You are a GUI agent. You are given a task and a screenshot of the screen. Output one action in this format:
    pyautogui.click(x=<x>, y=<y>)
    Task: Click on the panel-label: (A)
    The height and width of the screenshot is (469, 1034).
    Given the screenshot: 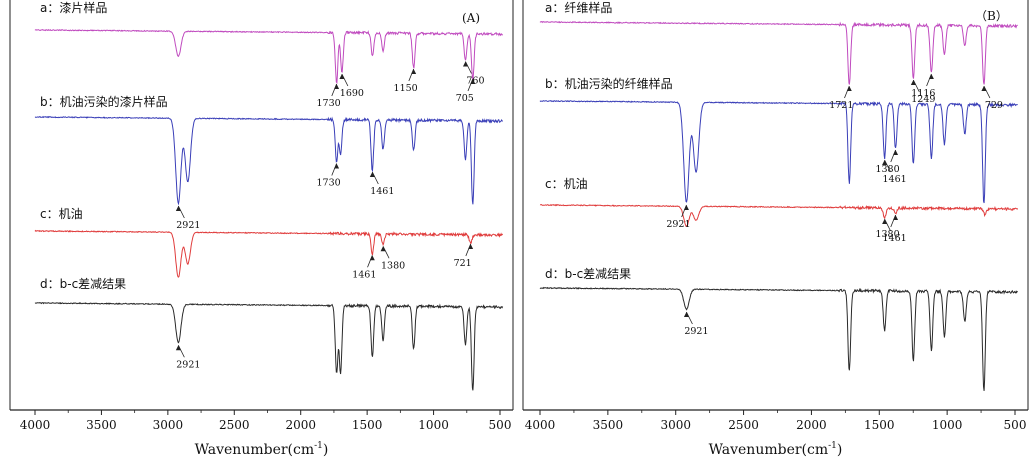 What is the action you would take?
    pyautogui.click(x=471, y=18)
    